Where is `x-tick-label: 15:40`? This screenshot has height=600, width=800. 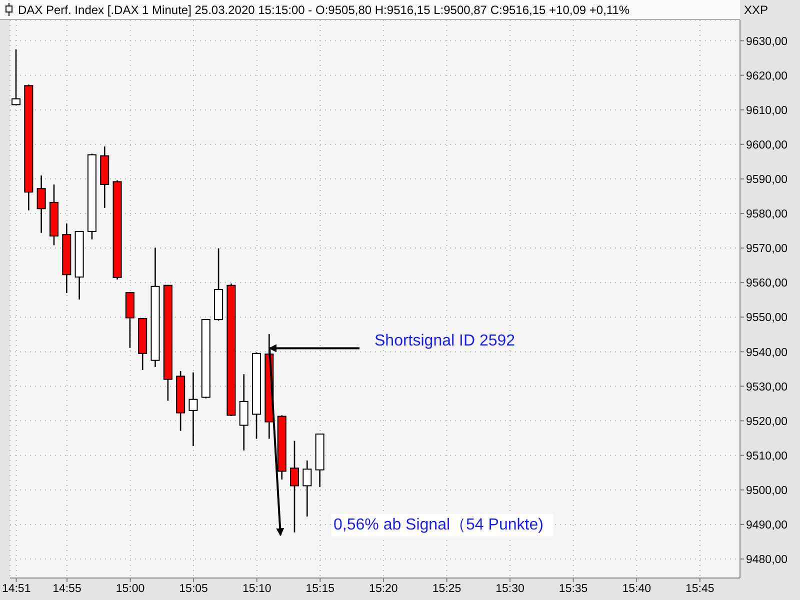
x-tick-label: 15:40 is located at coordinates (637, 589).